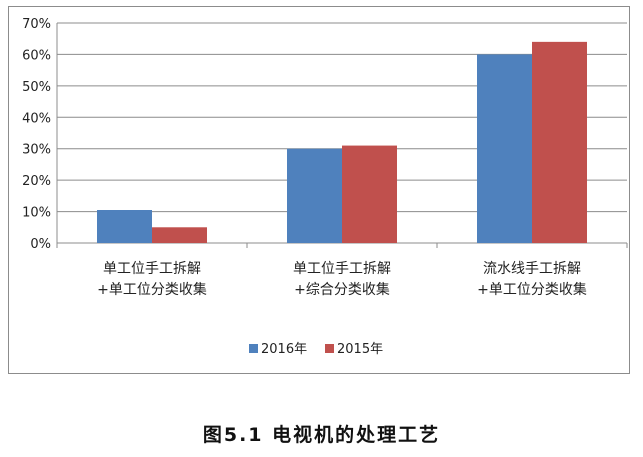  What do you see at coordinates (342, 289) in the screenshot?
I see `x-tick-label: +综合分类收集` at bounding box center [342, 289].